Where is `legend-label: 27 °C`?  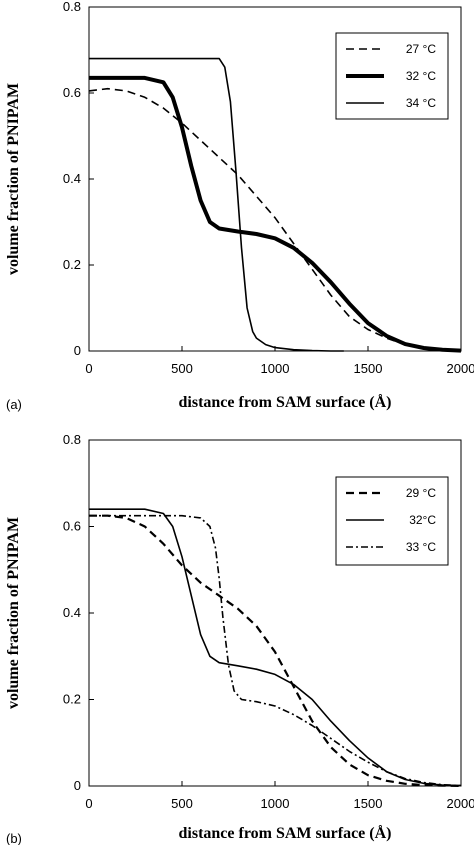
legend-label: 27 °C is located at coordinates (421, 49).